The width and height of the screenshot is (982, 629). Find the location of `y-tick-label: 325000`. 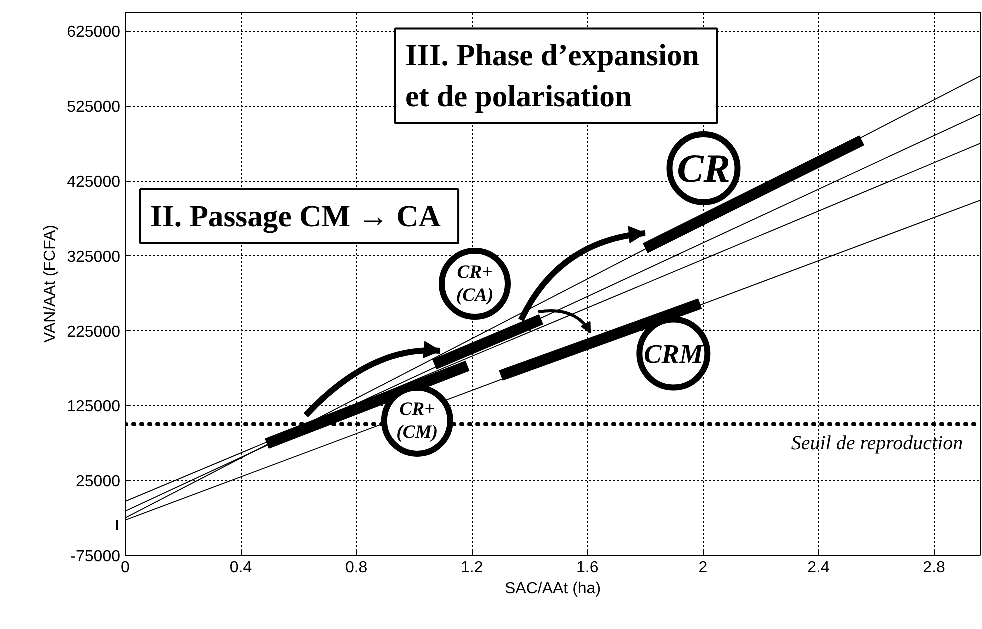

y-tick-label: 325000 is located at coordinates (94, 257).